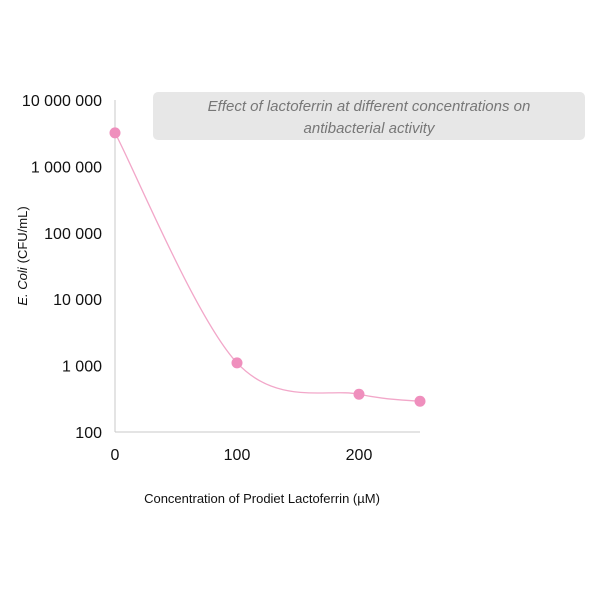 The width and height of the screenshot is (600, 600). I want to click on y-tick-label: 10 000, so click(77, 300).